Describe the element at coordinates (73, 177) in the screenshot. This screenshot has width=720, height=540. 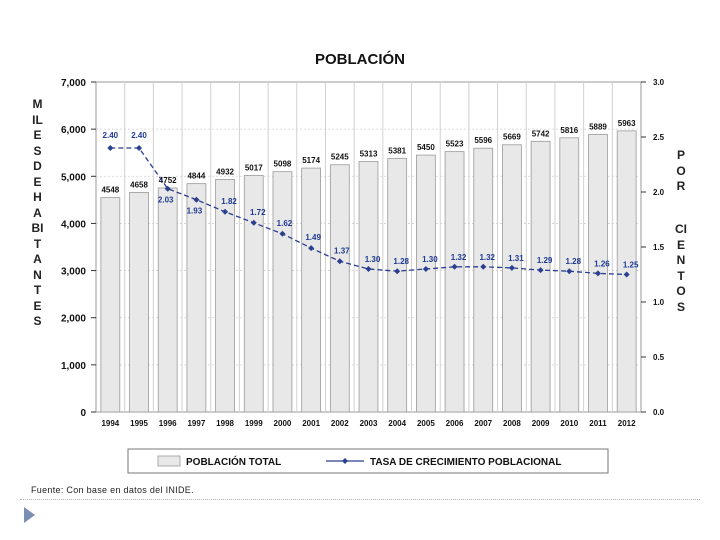
I see `y-tick-label: 5,000` at that location.